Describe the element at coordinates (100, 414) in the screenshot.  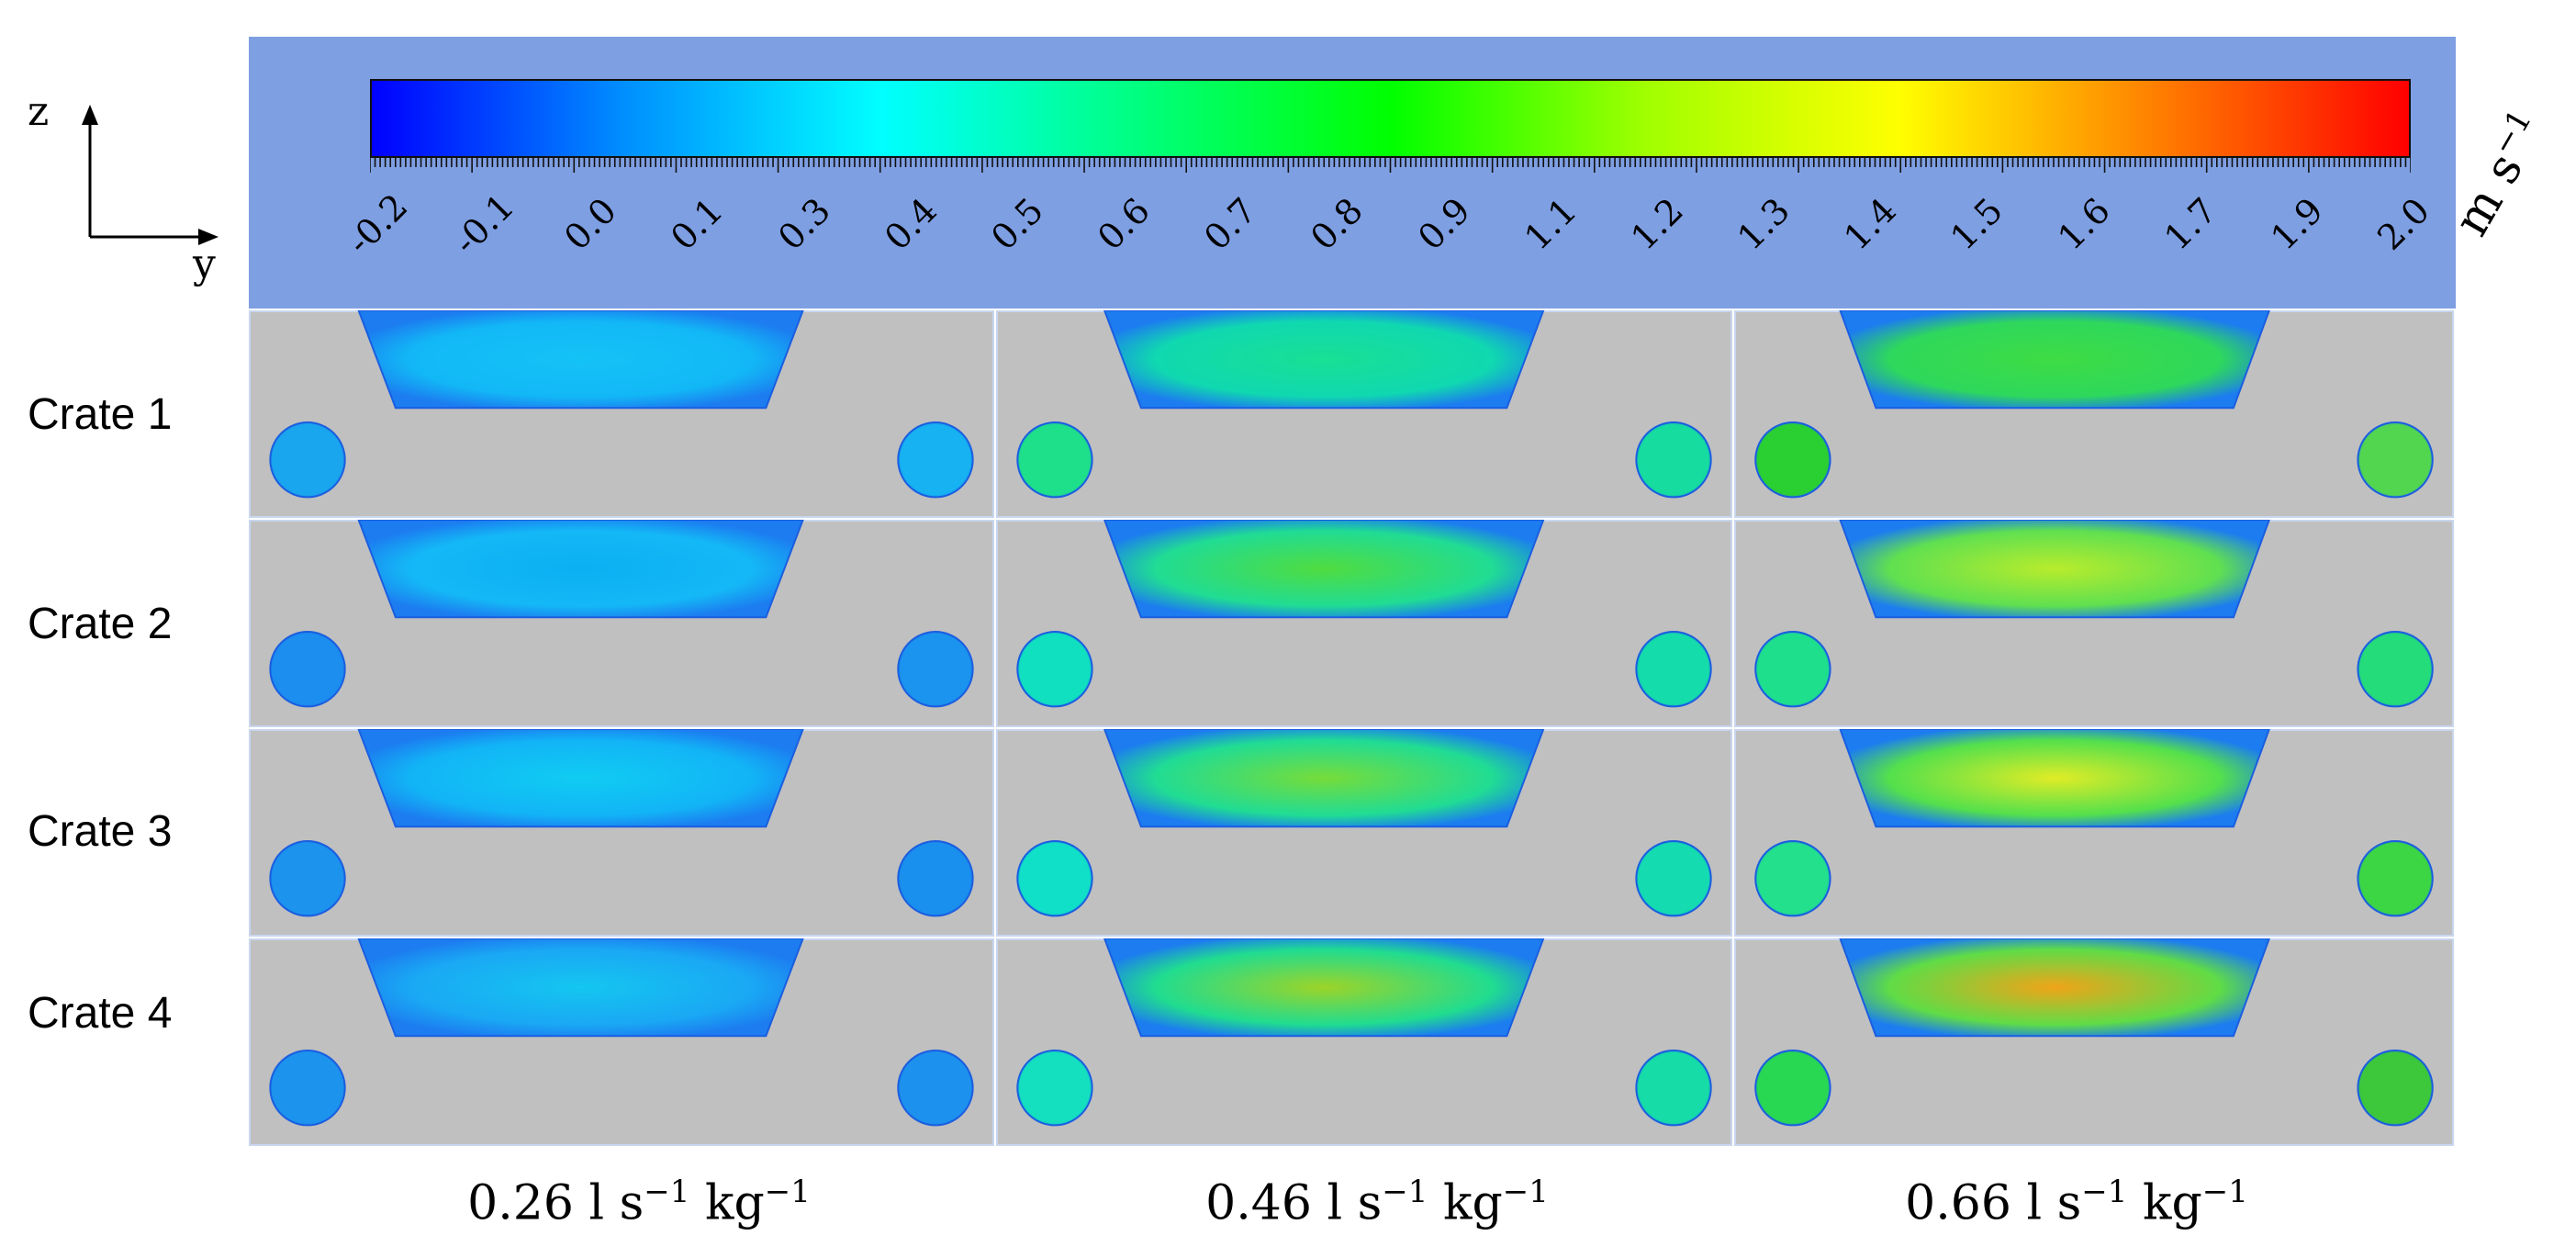
I see `row-label-crate-1: Crate 1` at that location.